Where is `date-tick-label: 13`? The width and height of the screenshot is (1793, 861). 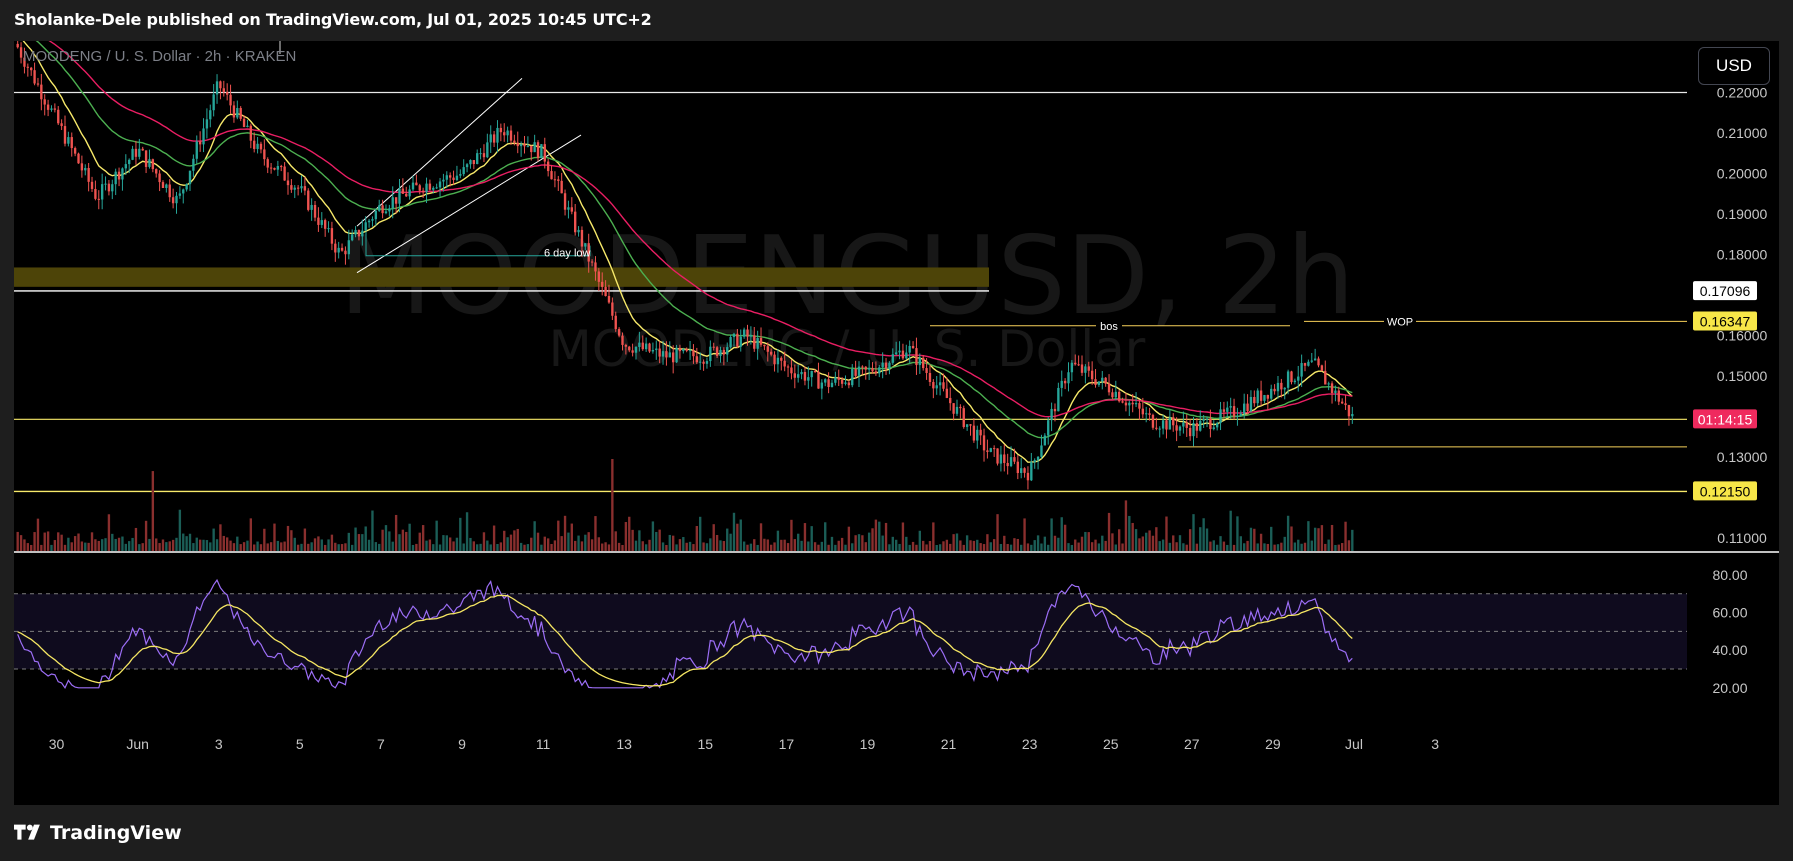 date-tick-label: 13 is located at coordinates (624, 744).